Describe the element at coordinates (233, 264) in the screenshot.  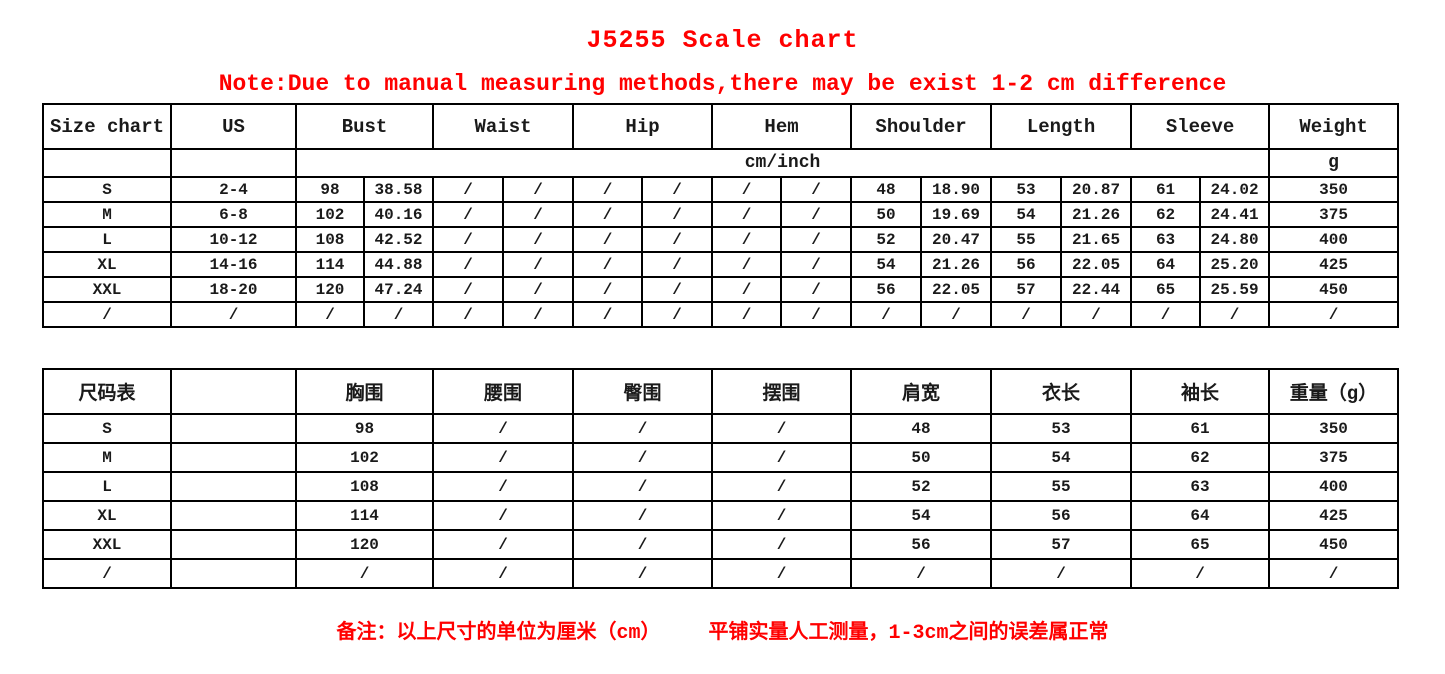
I see `data-cell: 14-16` at that location.